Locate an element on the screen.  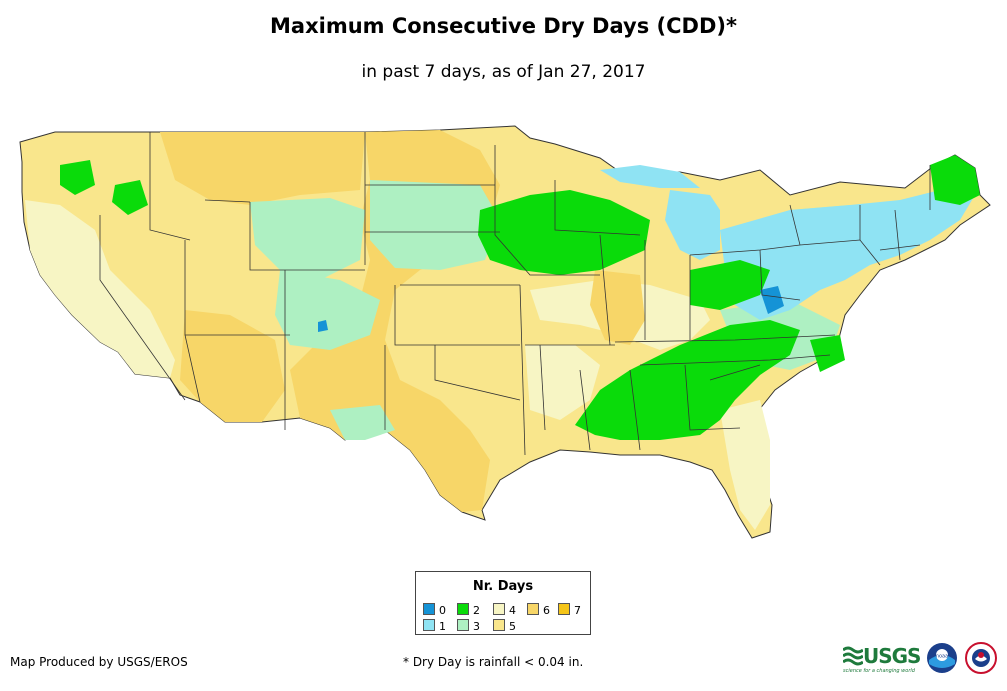
legend-label: 7 is located at coordinates (577, 610).